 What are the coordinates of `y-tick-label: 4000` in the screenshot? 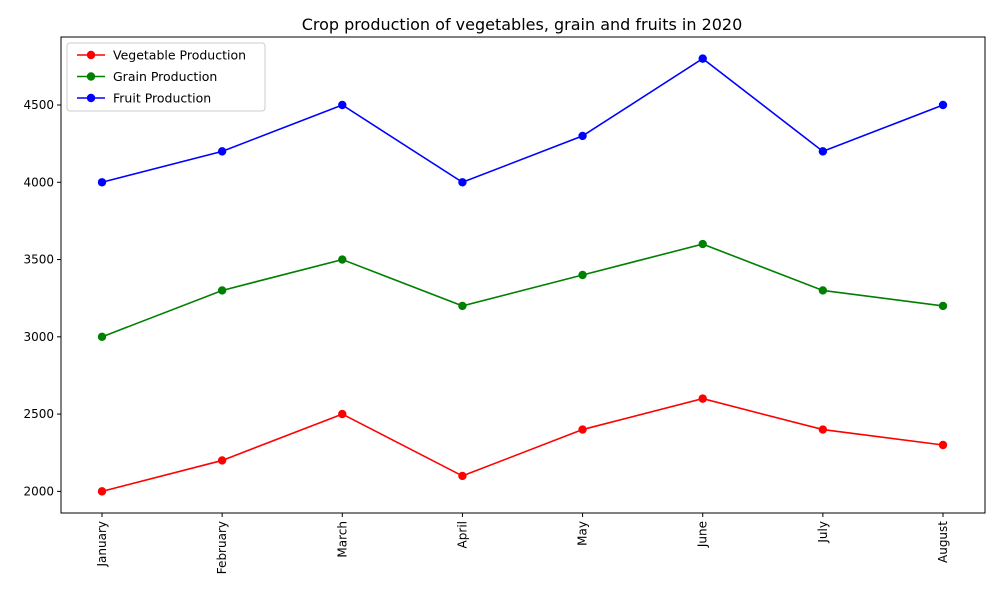 It's located at (38, 182).